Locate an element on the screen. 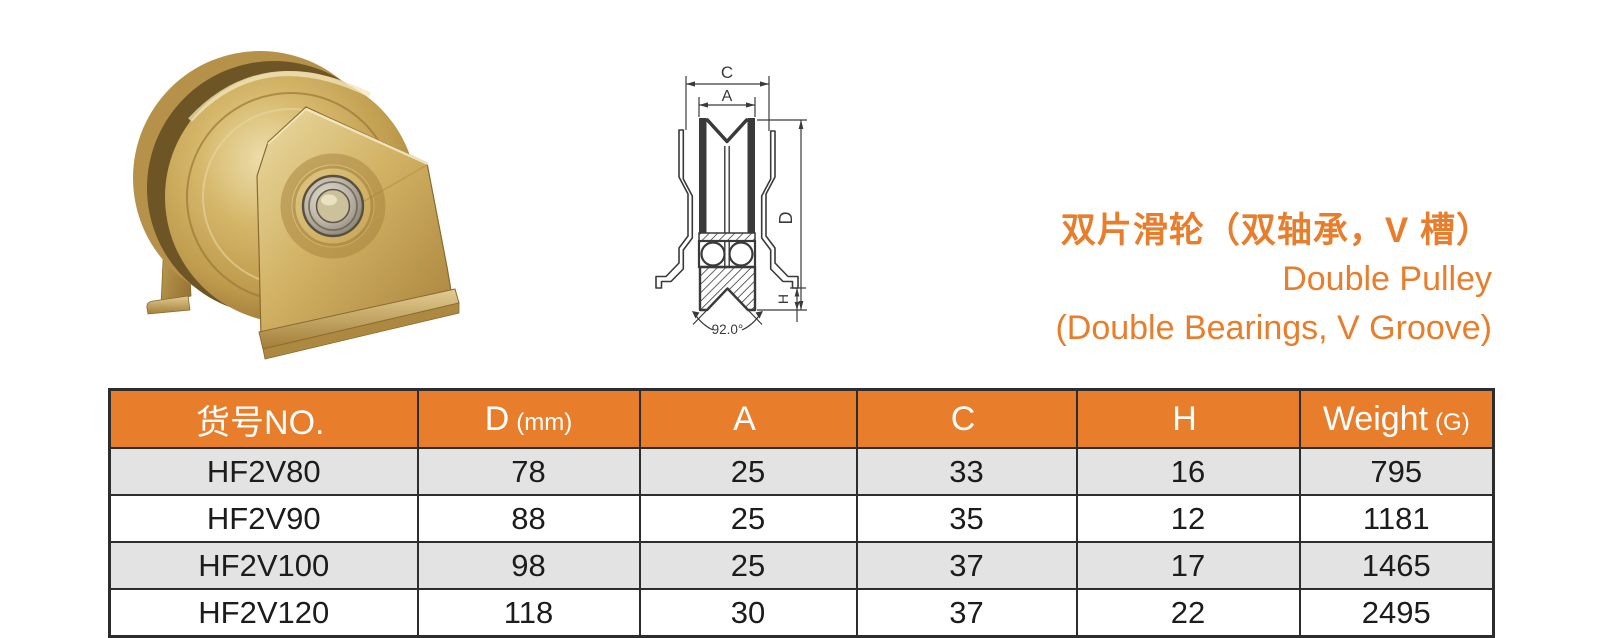  table-cell: 16 is located at coordinates (1188, 471).